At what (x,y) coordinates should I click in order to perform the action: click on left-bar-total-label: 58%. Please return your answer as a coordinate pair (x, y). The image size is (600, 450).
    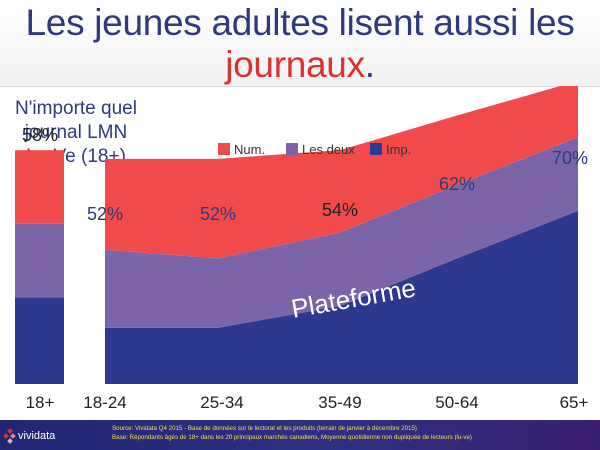
    Looking at the image, I should click on (40, 135).